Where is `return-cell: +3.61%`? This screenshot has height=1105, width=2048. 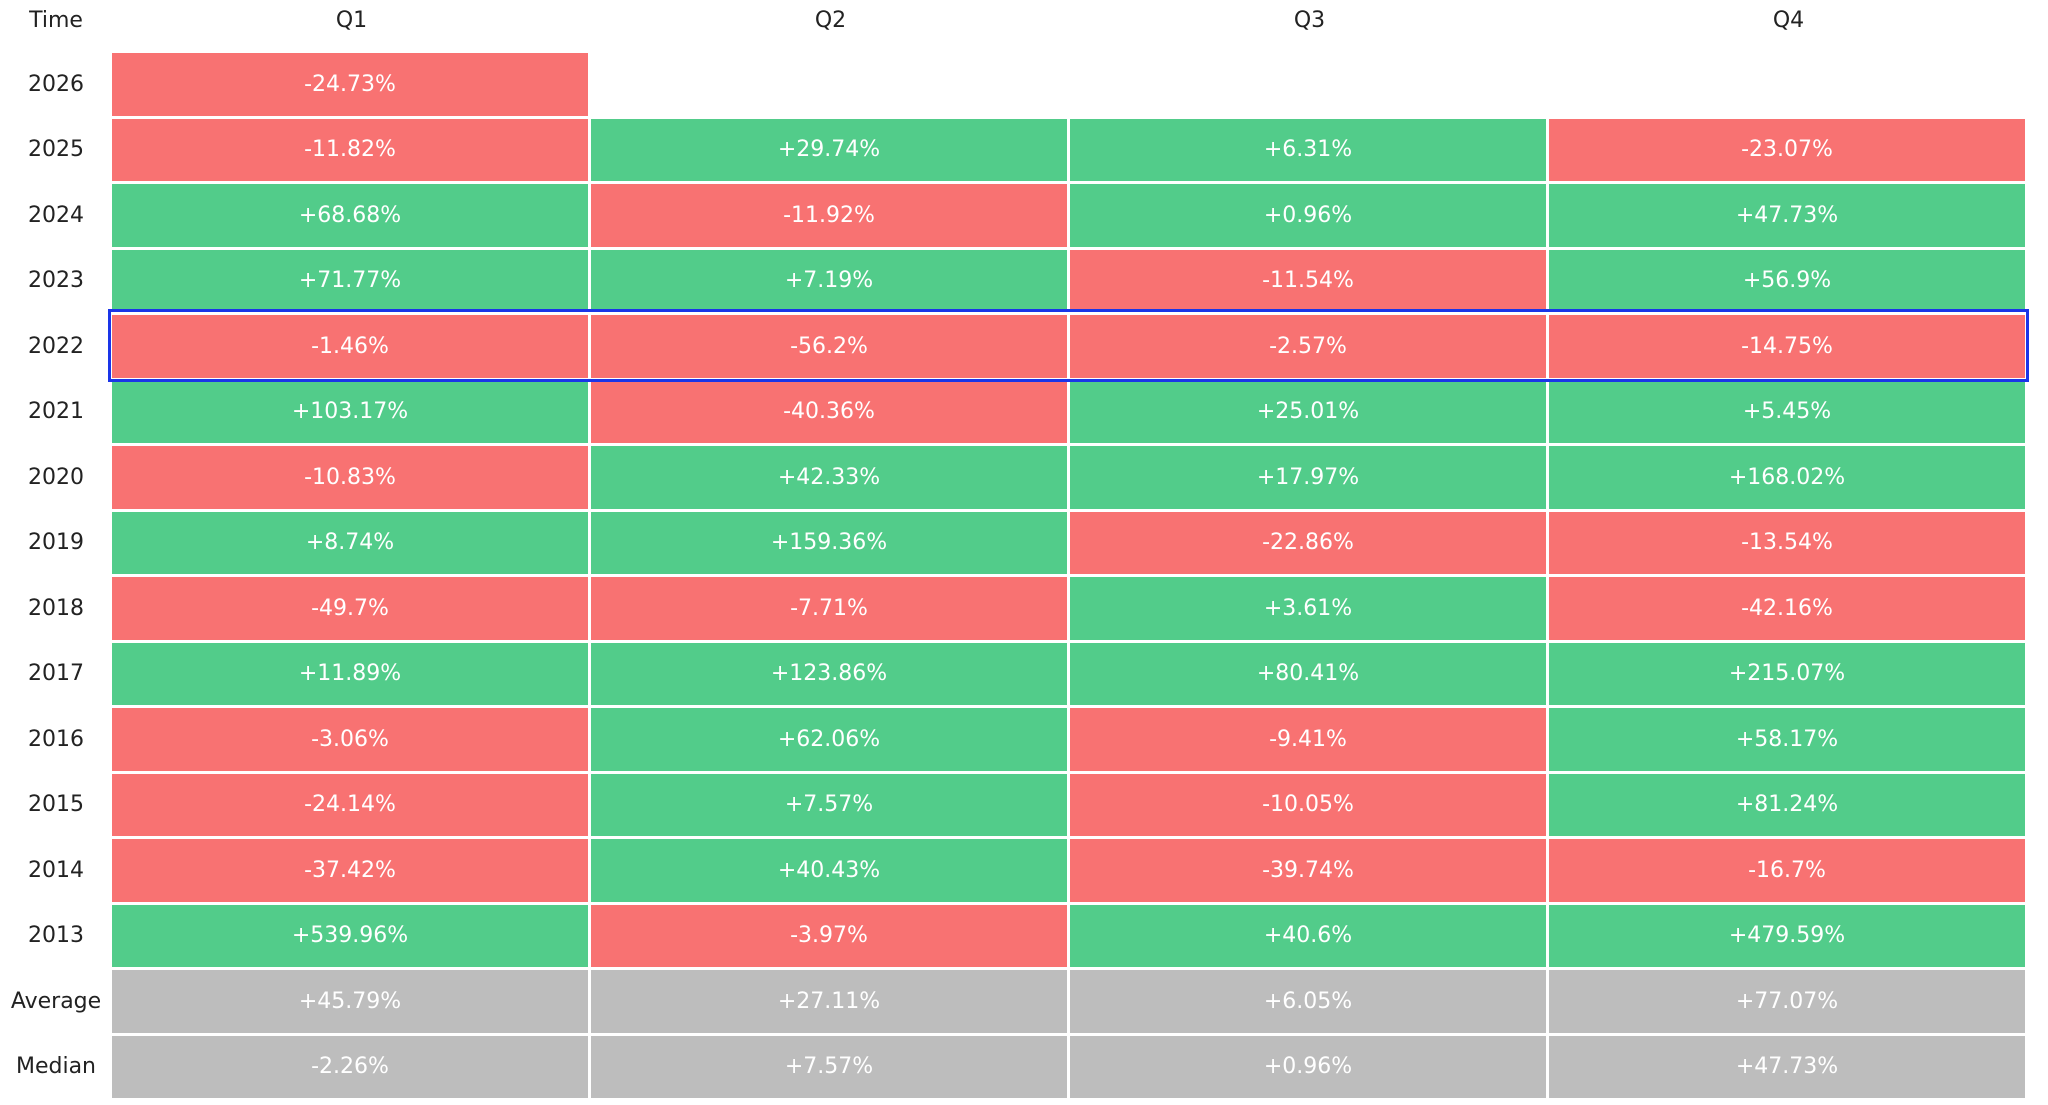
return-cell: +3.61% is located at coordinates (1308, 608).